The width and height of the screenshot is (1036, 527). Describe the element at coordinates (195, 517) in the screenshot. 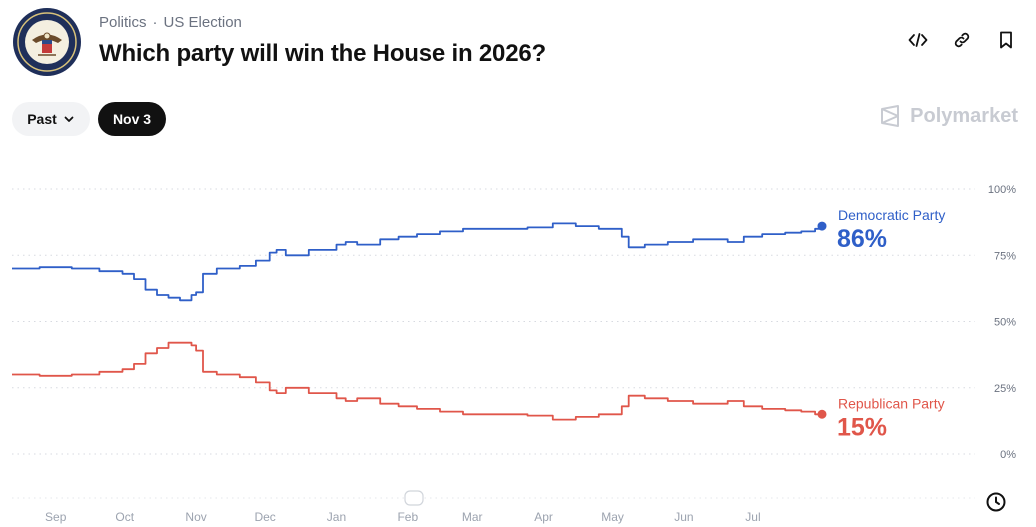

I see `x-tick-label: Nov` at that location.